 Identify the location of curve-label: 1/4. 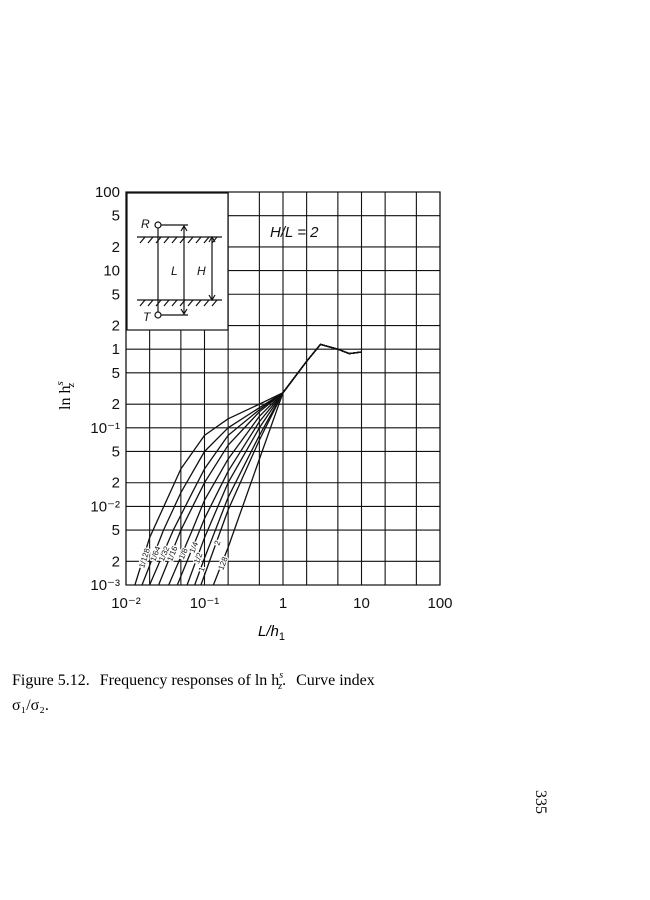
(194, 547).